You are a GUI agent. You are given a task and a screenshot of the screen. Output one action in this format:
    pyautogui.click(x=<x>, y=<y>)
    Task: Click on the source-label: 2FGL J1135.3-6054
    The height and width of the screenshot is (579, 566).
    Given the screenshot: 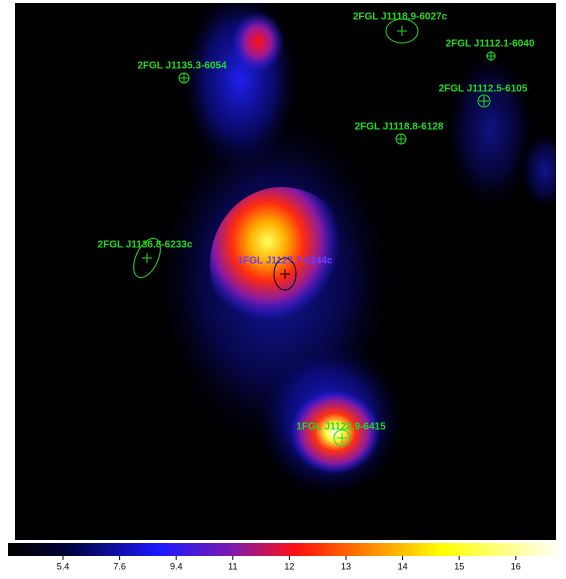 What is the action you would take?
    pyautogui.click(x=182, y=66)
    